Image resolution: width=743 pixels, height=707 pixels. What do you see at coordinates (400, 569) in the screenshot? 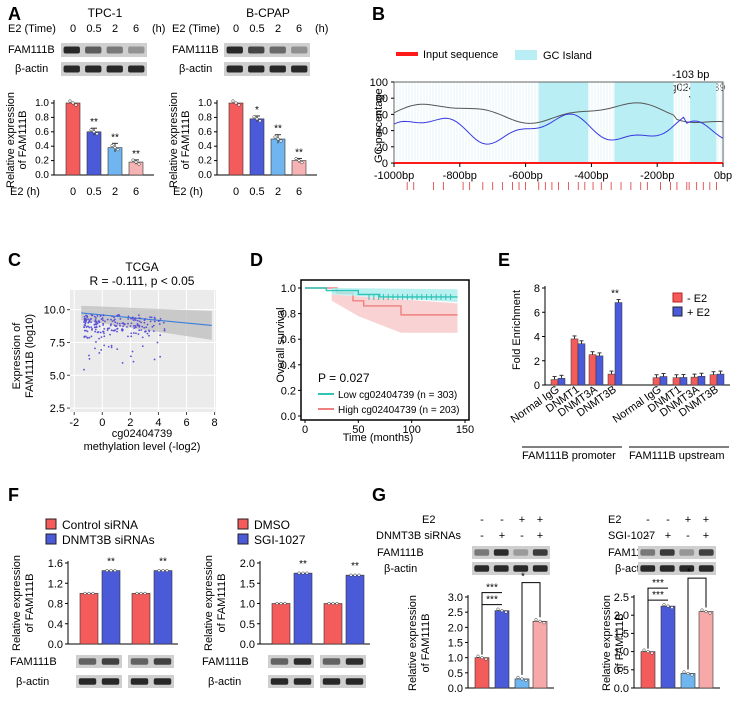
I see `g-blot-label-2: β-actin` at bounding box center [400, 569].